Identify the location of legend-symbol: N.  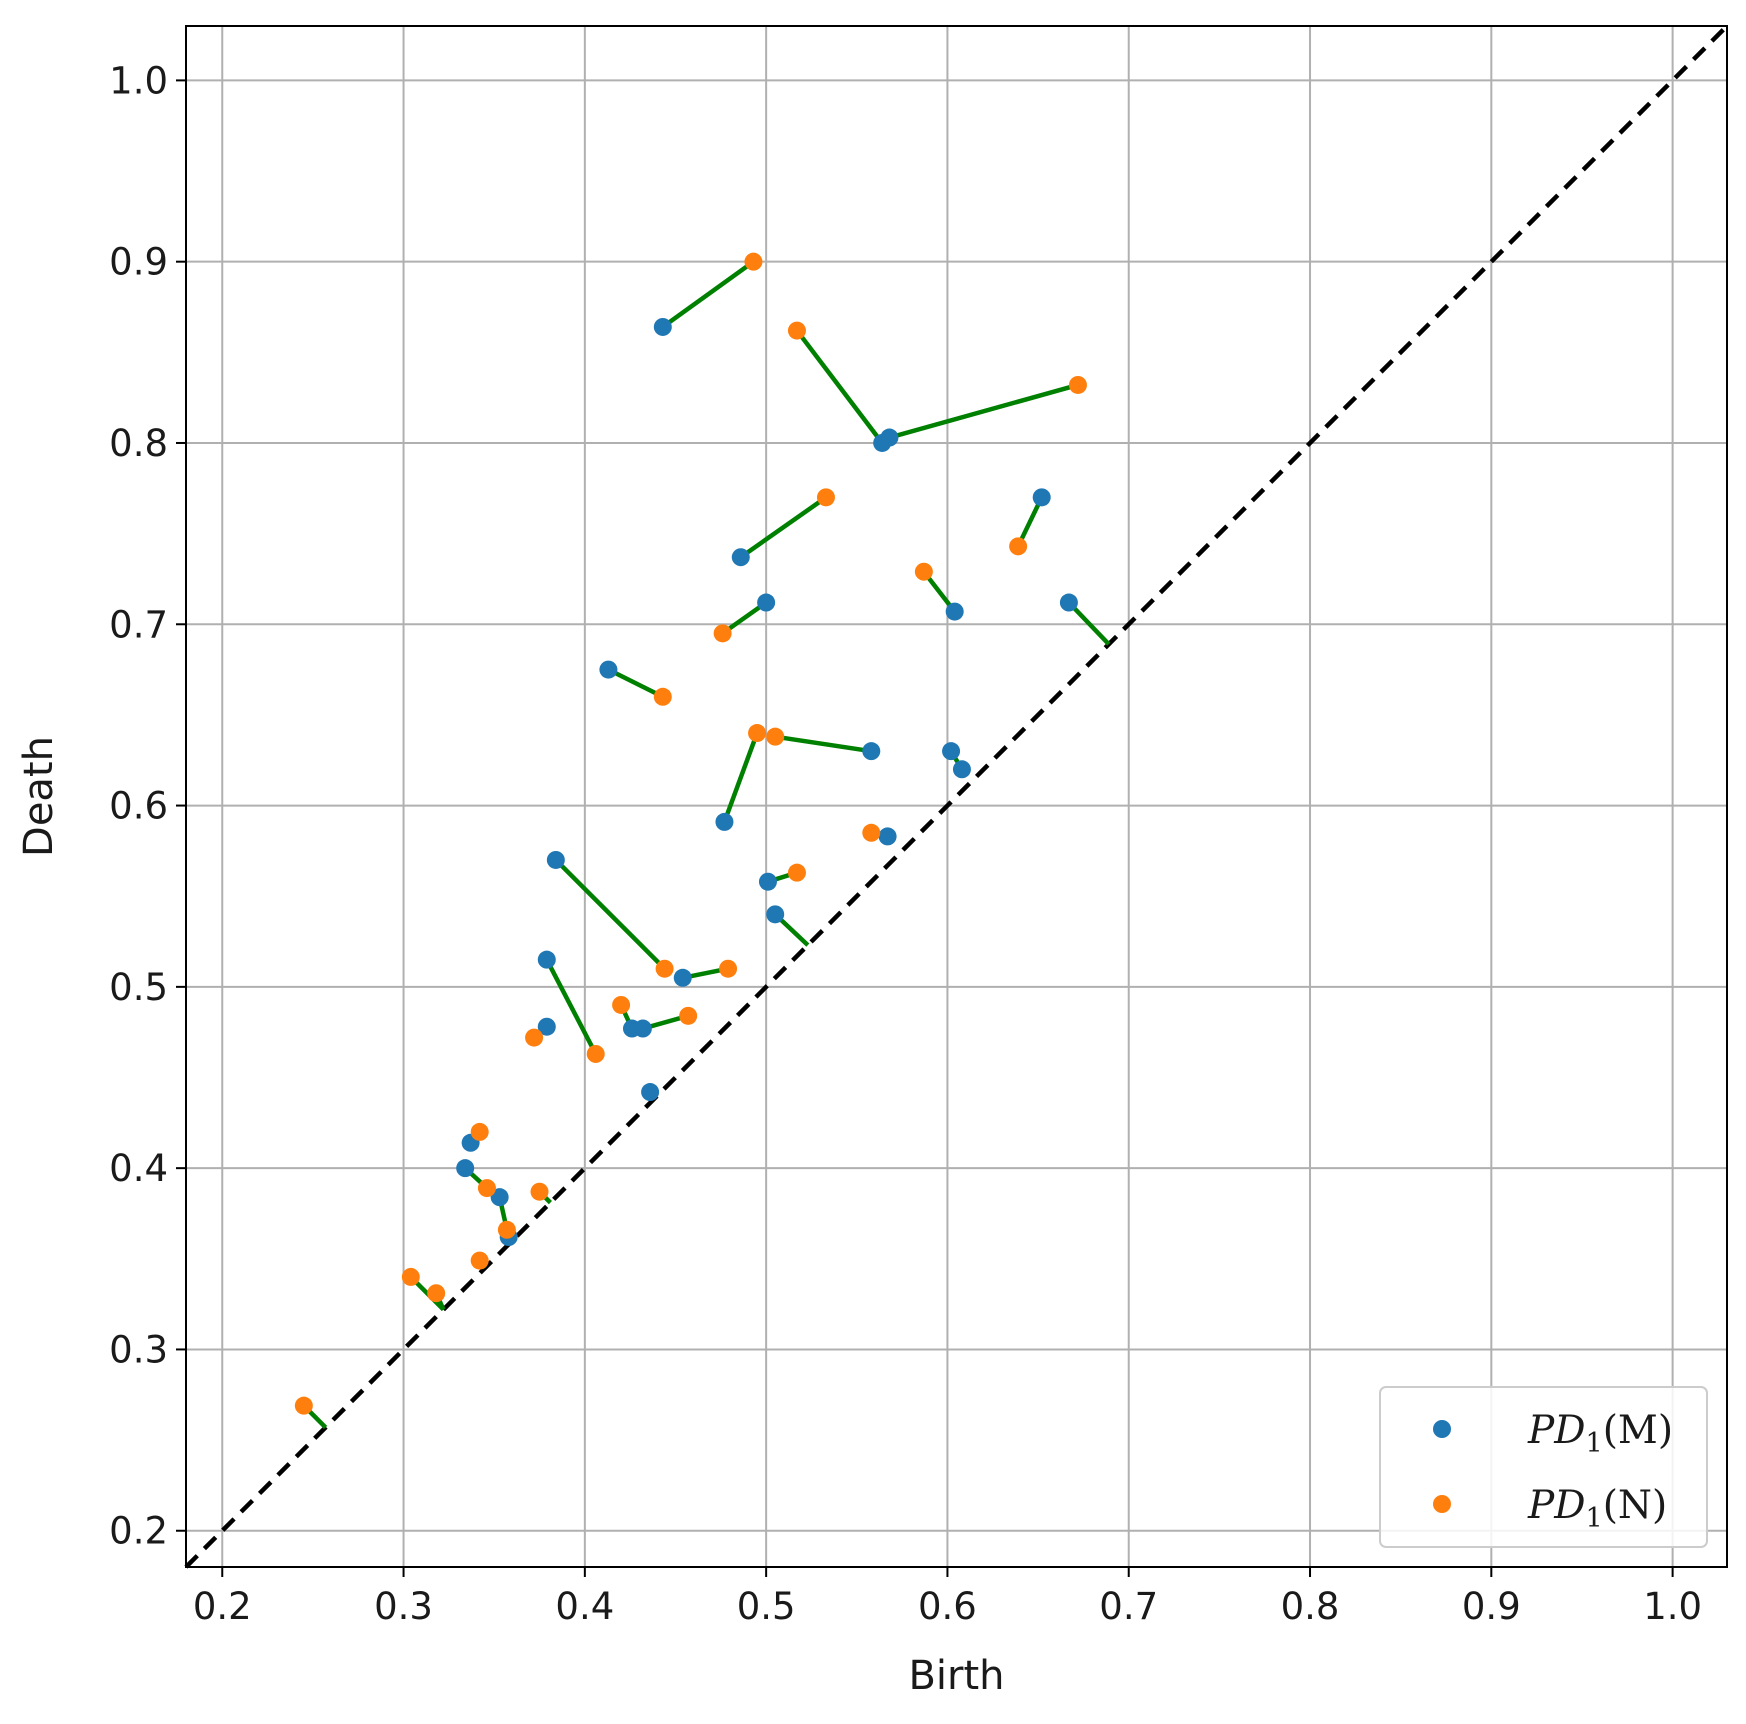
(1635, 1505).